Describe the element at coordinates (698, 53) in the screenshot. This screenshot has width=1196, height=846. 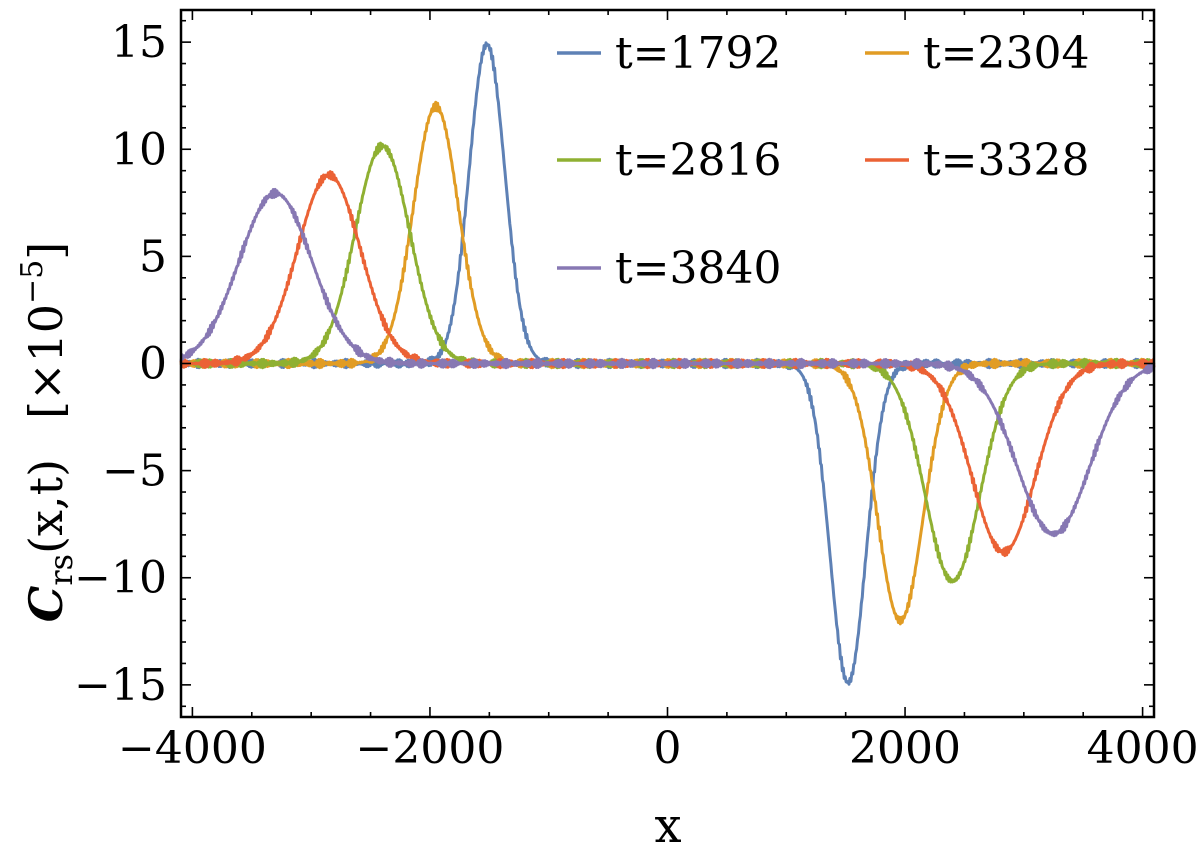
I see `legend-label: t=1792` at that location.